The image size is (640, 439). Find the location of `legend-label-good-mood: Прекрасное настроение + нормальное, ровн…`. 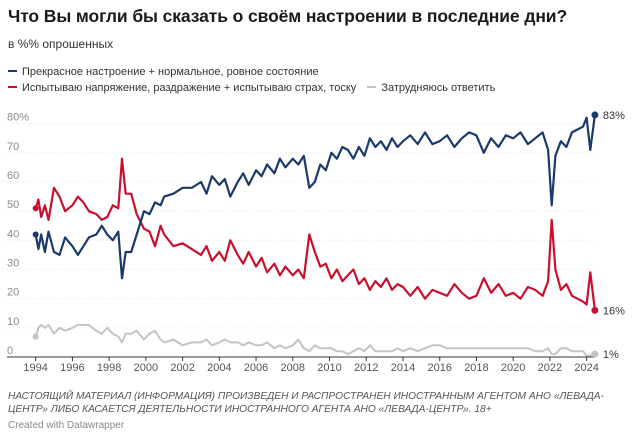

legend-label-good-mood: Прекрасное настроение + нормальное, ровн… is located at coordinates (170, 72).